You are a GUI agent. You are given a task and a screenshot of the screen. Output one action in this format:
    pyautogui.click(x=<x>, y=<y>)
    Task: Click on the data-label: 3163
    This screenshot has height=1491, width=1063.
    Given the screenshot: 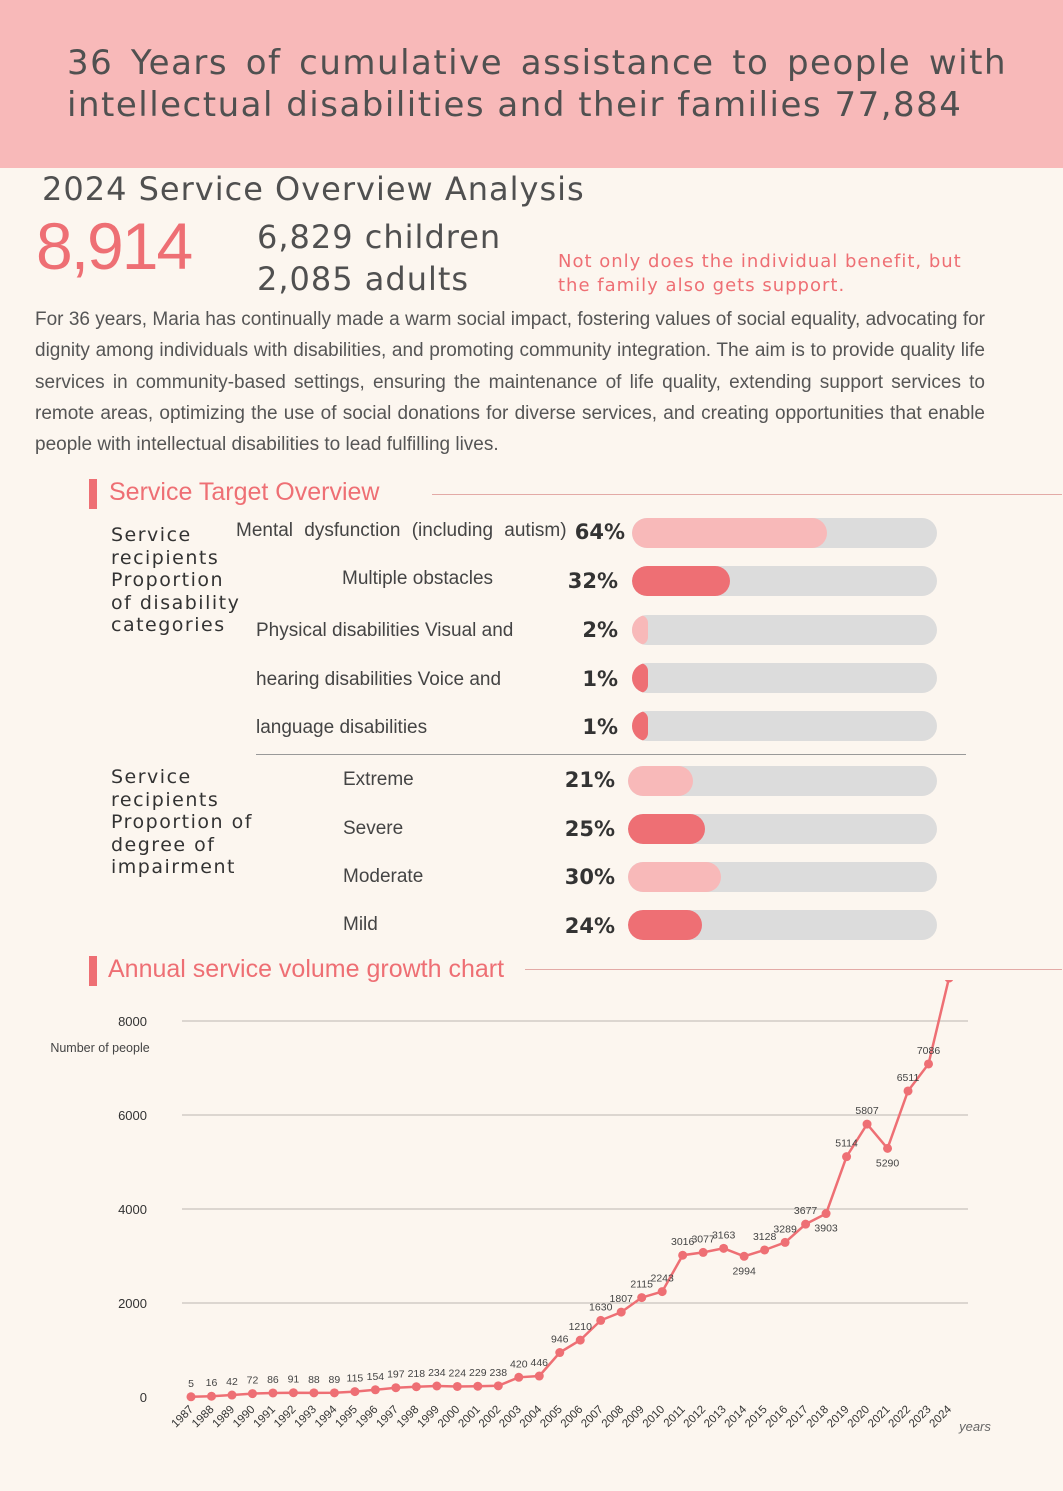 What is the action you would take?
    pyautogui.click(x=724, y=1235)
    